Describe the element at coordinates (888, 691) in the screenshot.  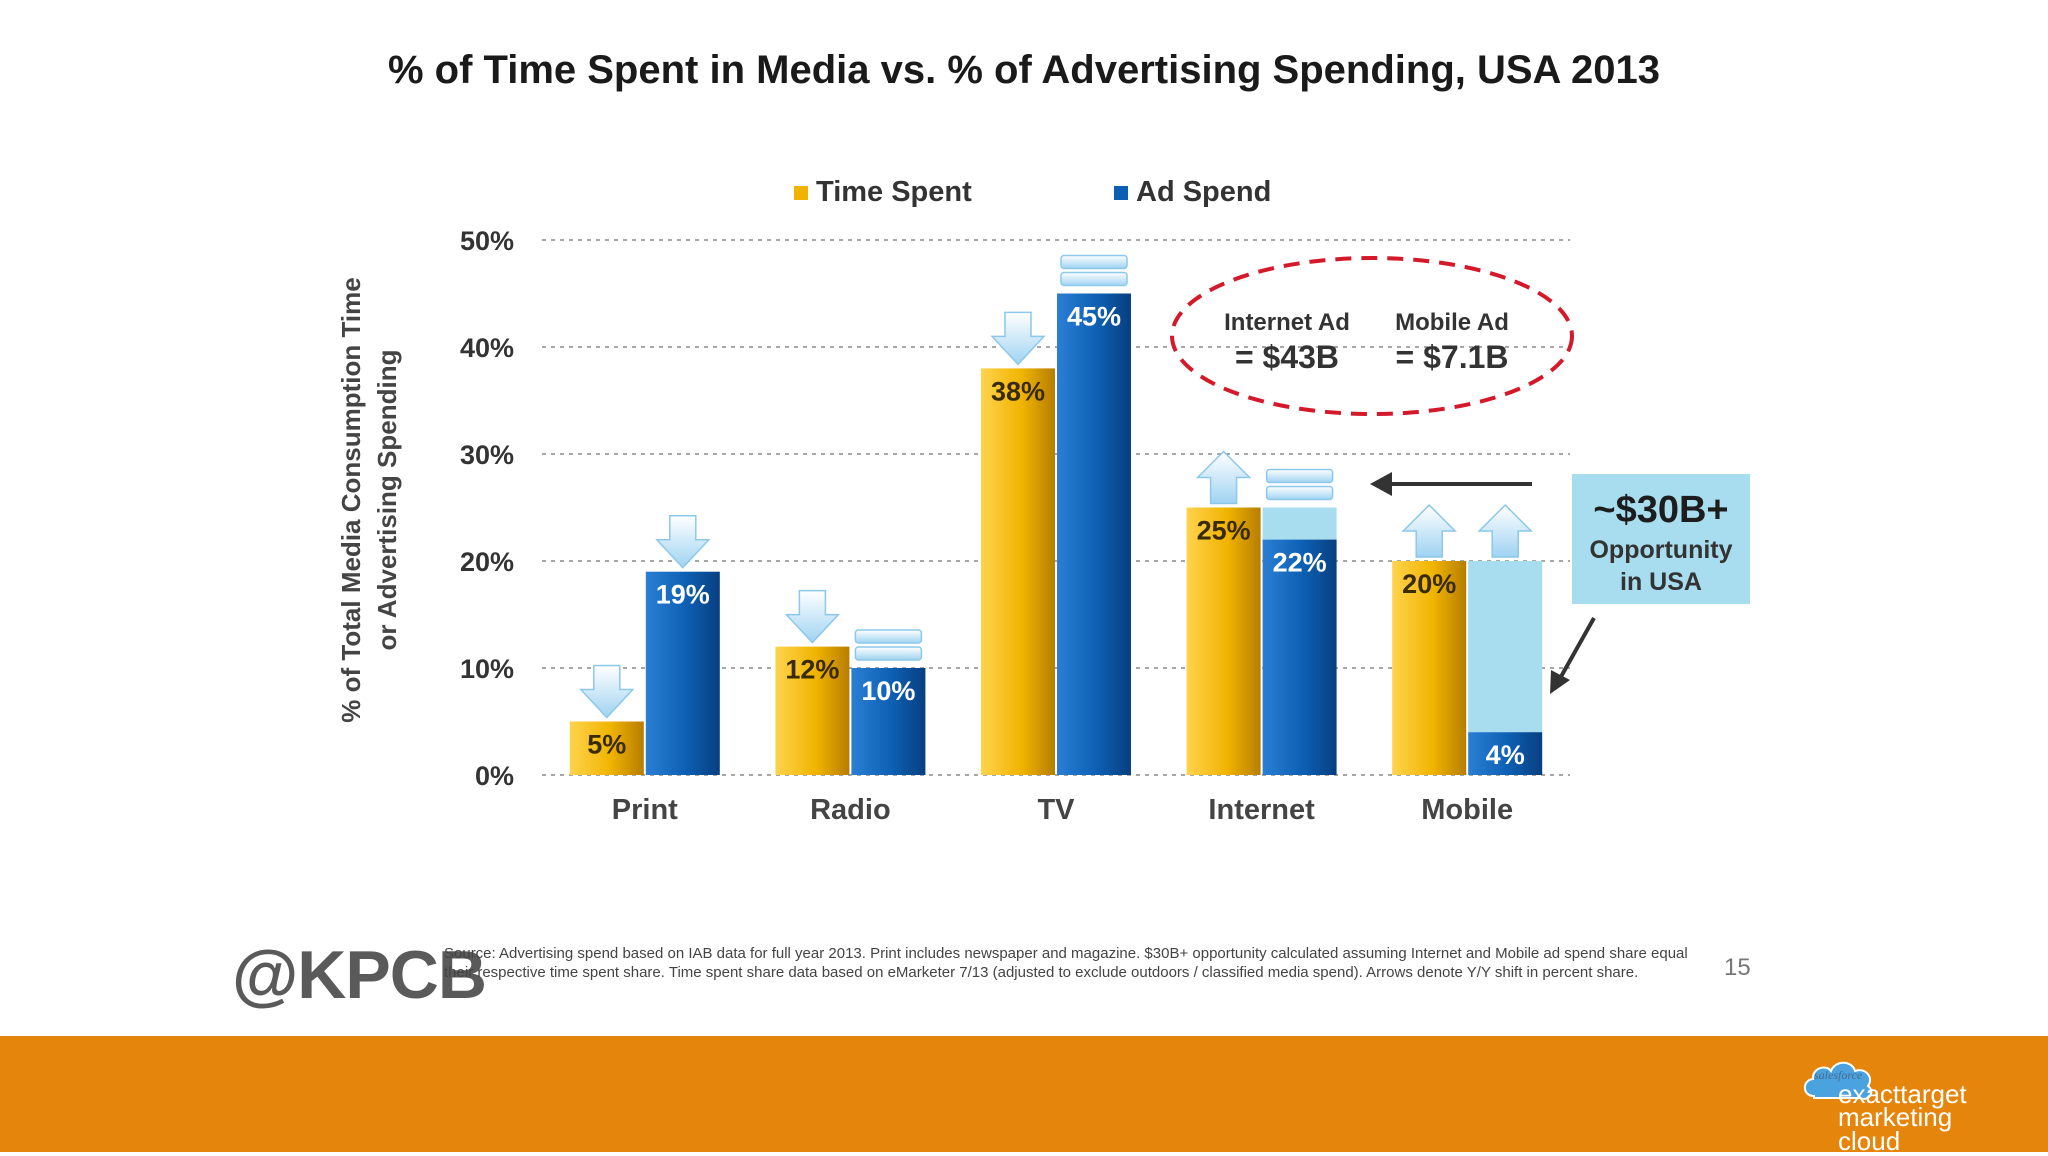
I see `data-label: 10%` at that location.